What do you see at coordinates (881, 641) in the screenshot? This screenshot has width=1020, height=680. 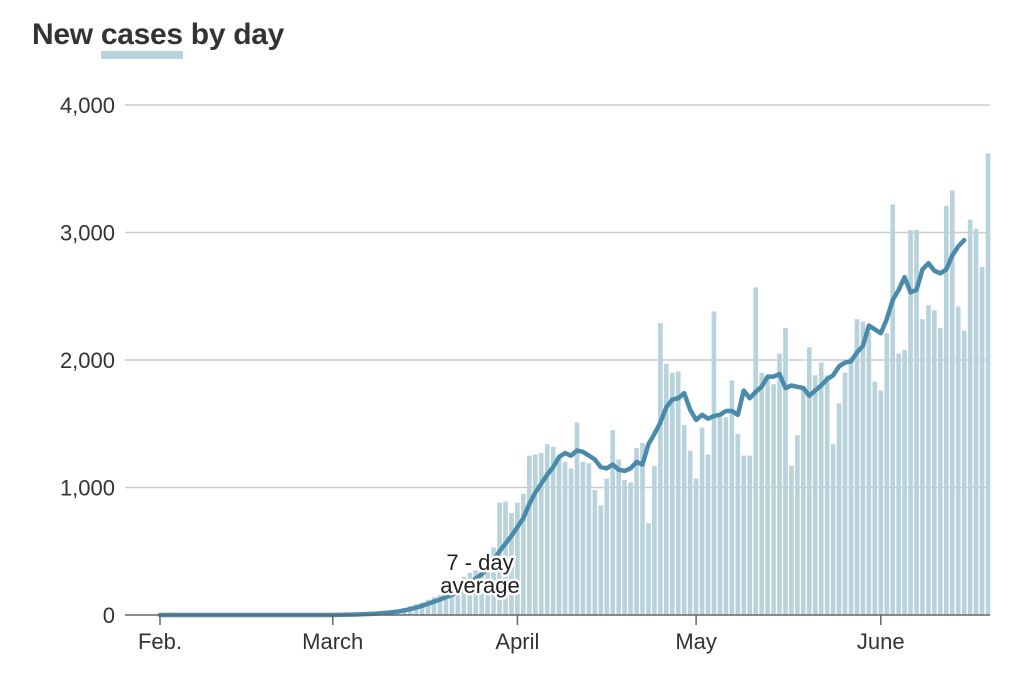 I see `x-tick-label: June` at bounding box center [881, 641].